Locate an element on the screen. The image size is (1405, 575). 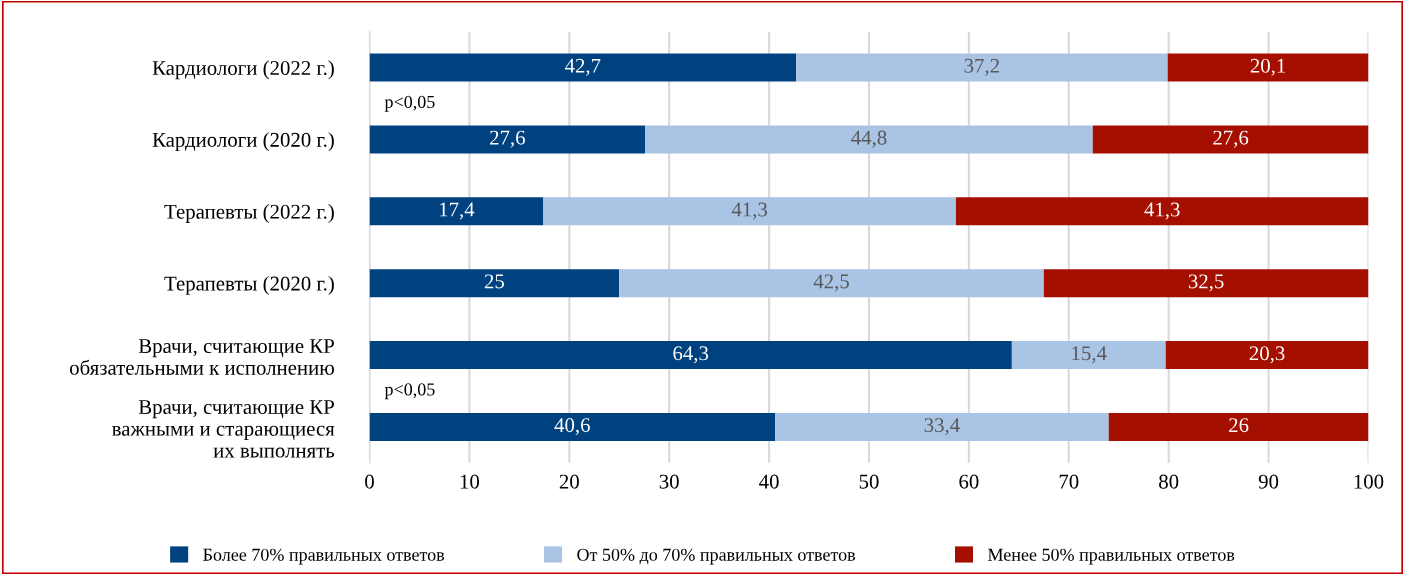
data-label: 20,3 is located at coordinates (1267, 355).